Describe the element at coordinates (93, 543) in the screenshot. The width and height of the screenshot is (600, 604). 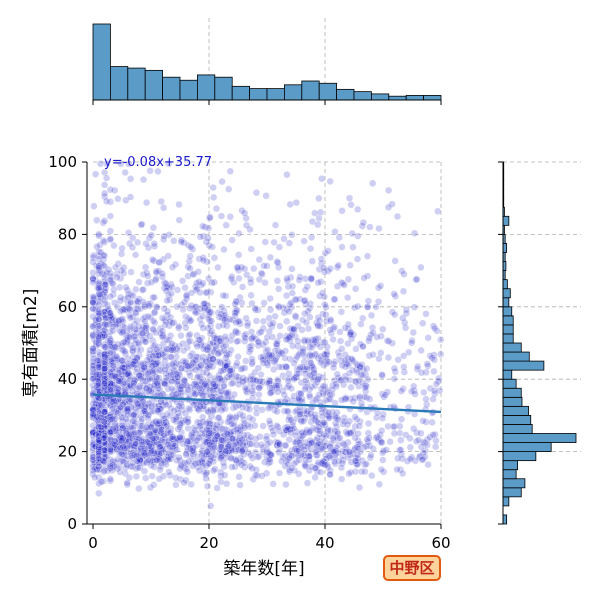
I see `x-tick-label: 0` at that location.